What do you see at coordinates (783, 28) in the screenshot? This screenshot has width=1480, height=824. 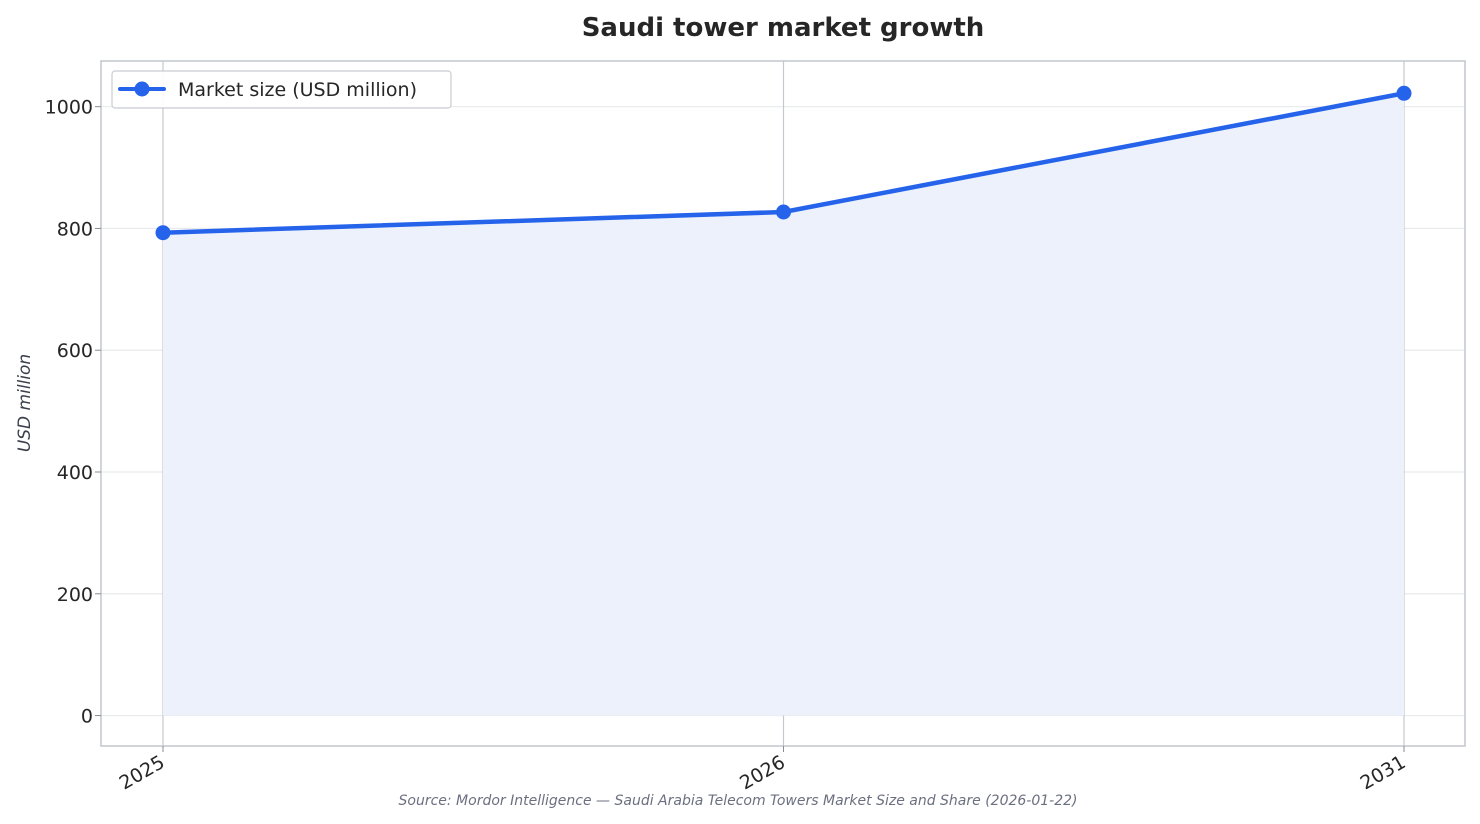 I see `chart-title: Saudi tower market growth` at bounding box center [783, 28].